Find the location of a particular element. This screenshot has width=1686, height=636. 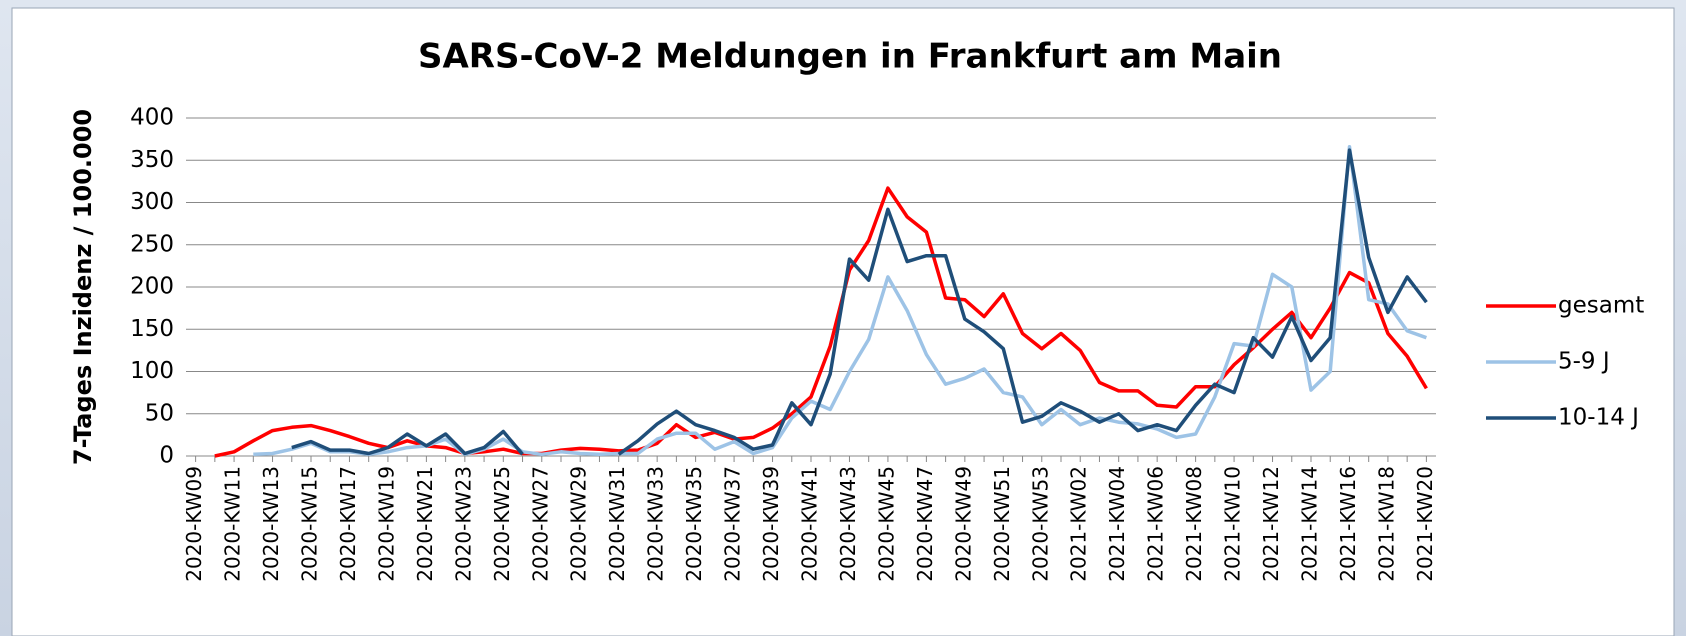

x-tick-label: 2021-KW12 is located at coordinates (1271, 524).